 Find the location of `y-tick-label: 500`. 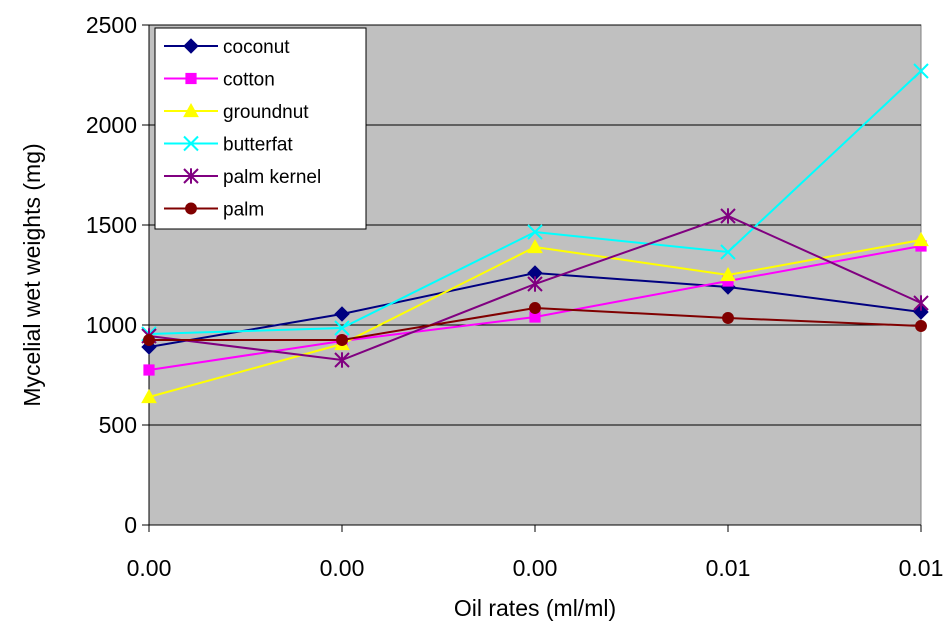

y-tick-label: 500 is located at coordinates (118, 425).